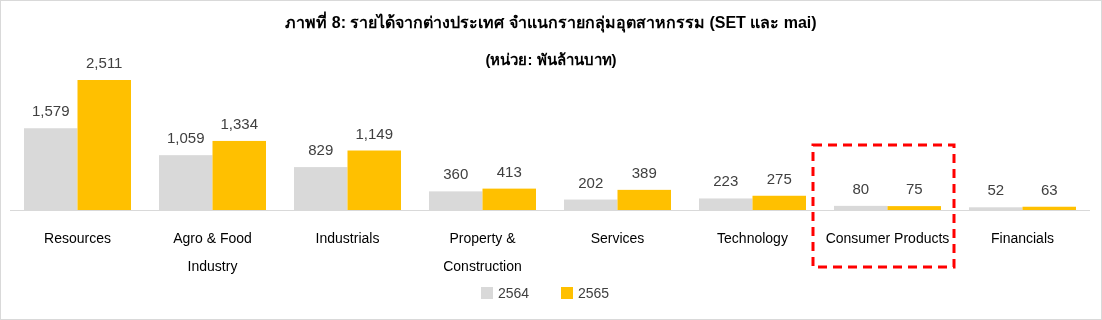  I want to click on x-tick-label: Consumer Products, so click(887, 238).